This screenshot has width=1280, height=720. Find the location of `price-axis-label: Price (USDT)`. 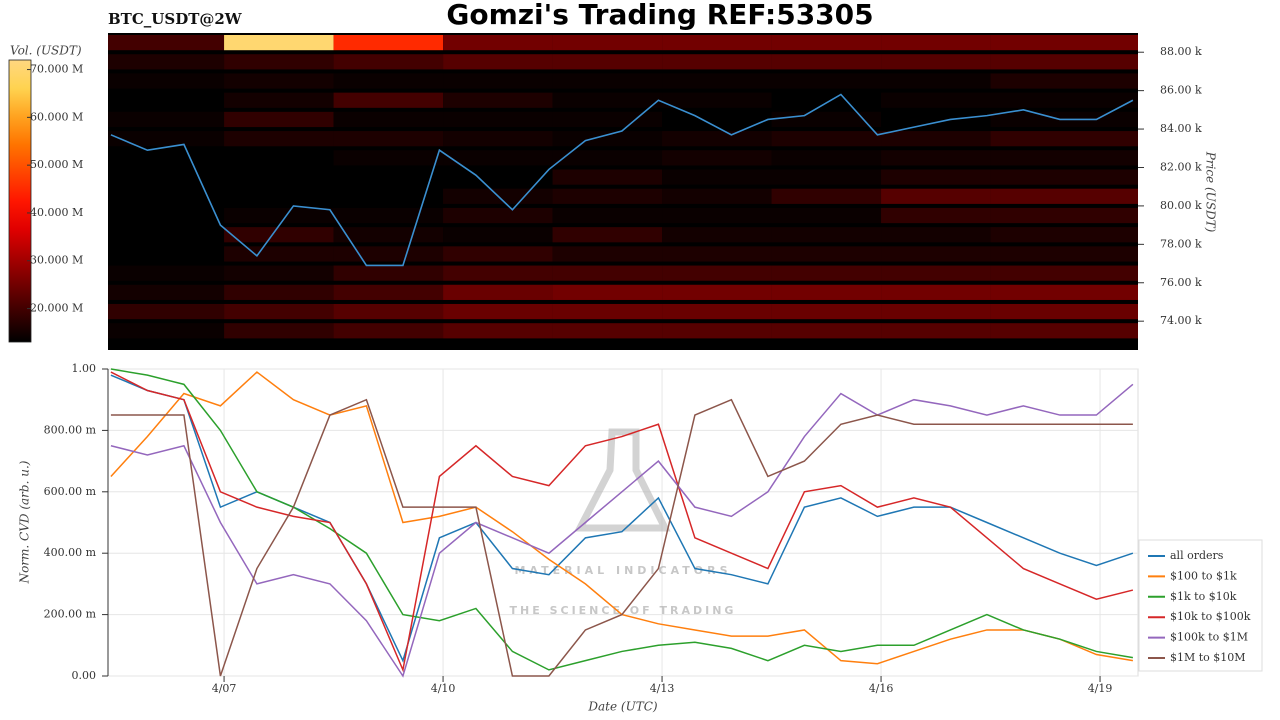

price-axis-label: Price (USDT) is located at coordinates (1211, 192).